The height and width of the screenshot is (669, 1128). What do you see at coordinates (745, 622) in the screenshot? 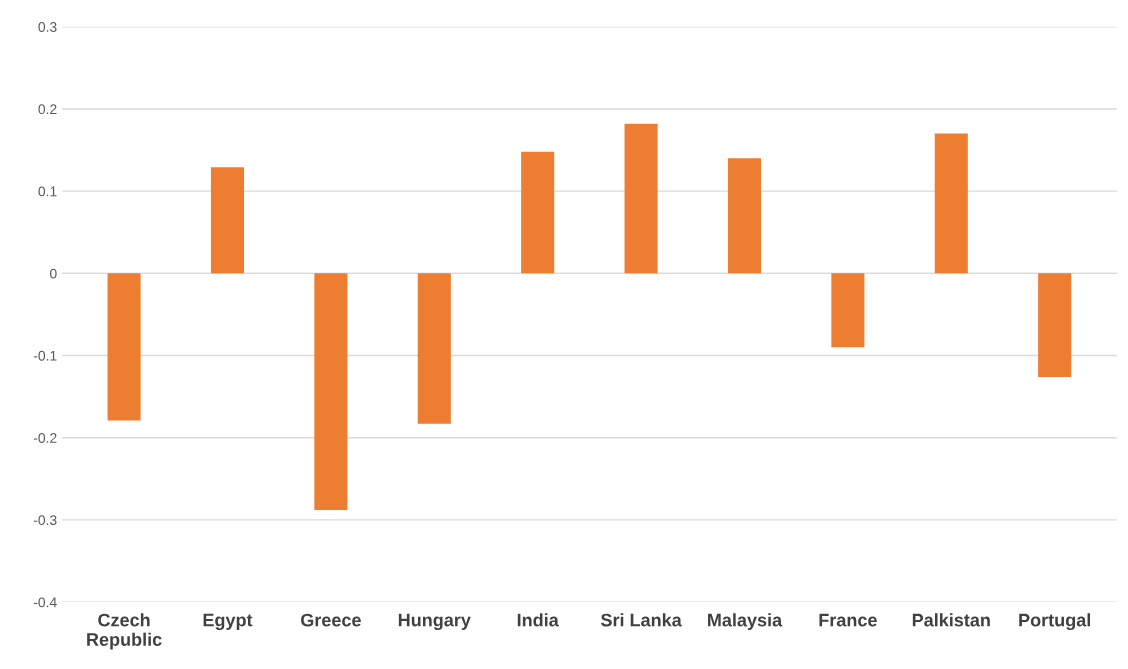
I see `x-tick-label: Malaysia` at bounding box center [745, 622].